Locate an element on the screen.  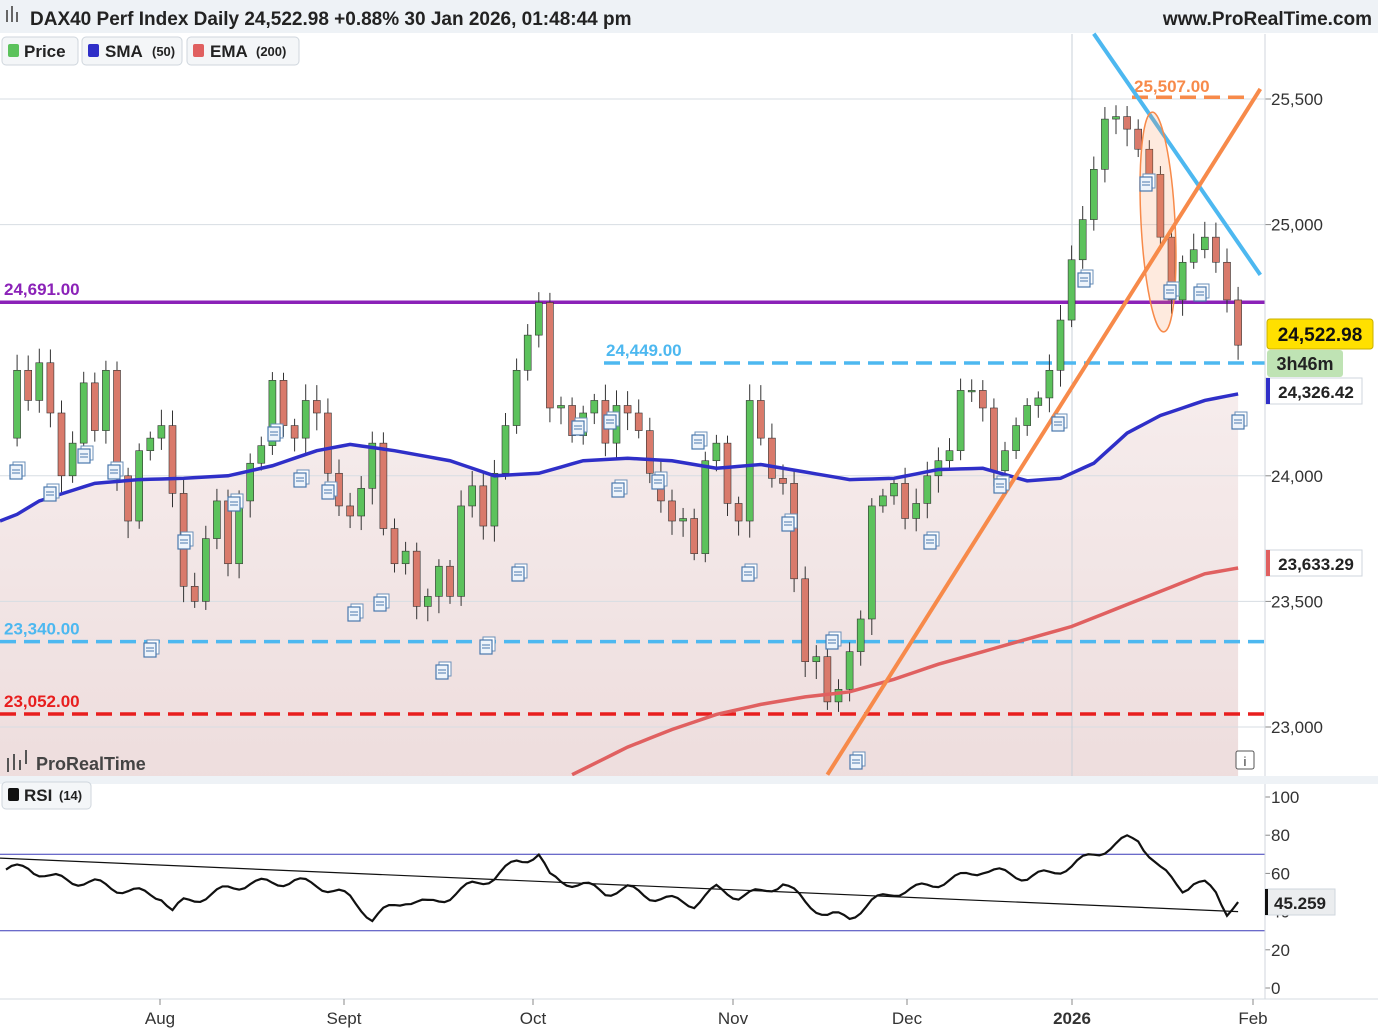
price-tick-label: 23,000 is located at coordinates (1297, 727).